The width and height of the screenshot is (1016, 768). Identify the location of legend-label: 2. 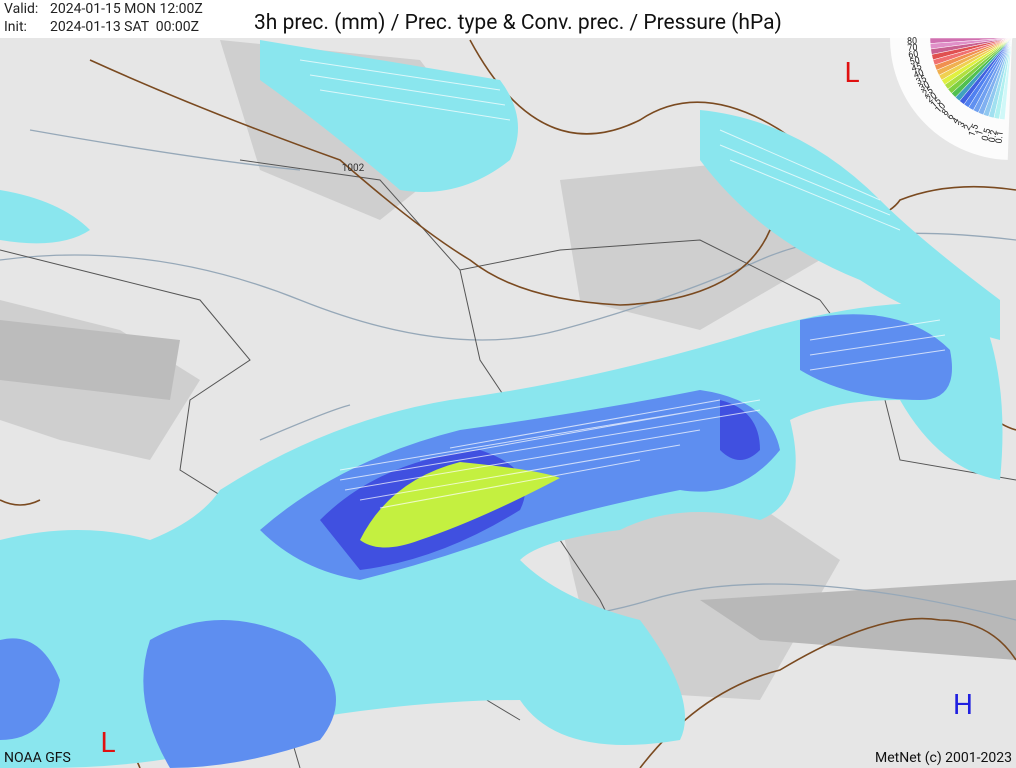
(968, 127).